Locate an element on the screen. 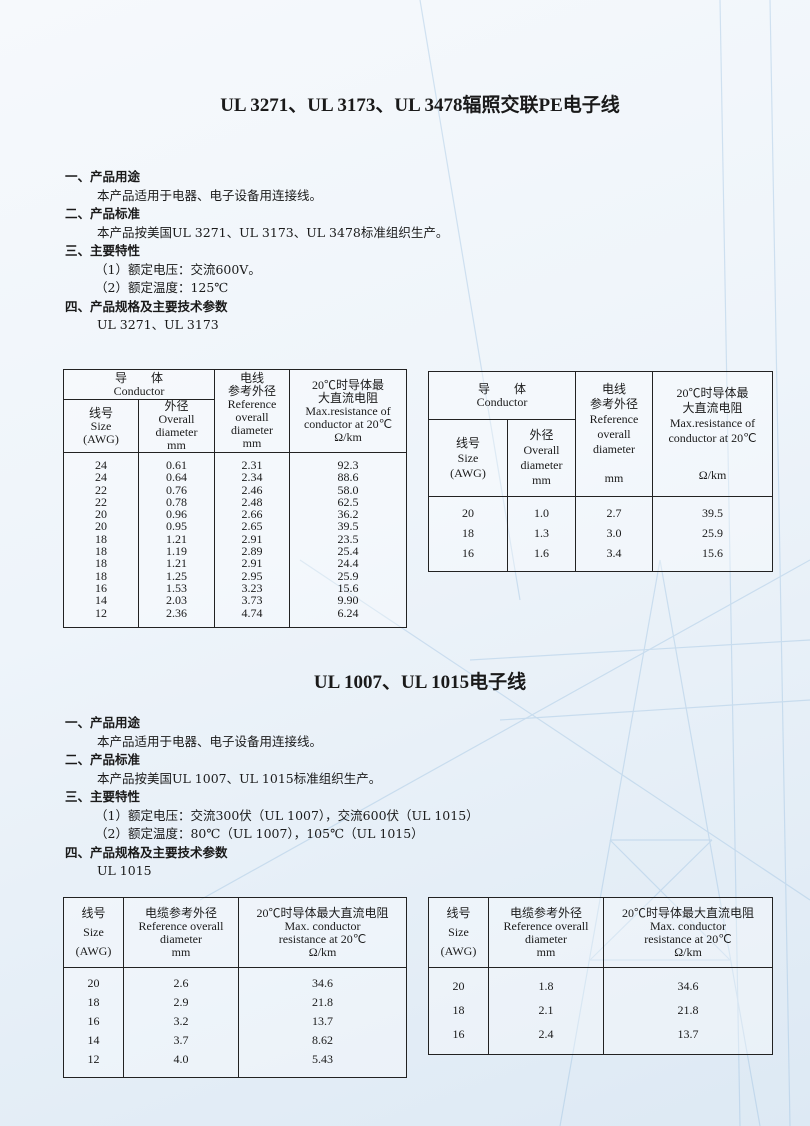 This screenshot has width=810, height=1126. cell-od: 0.96 is located at coordinates (176, 514).